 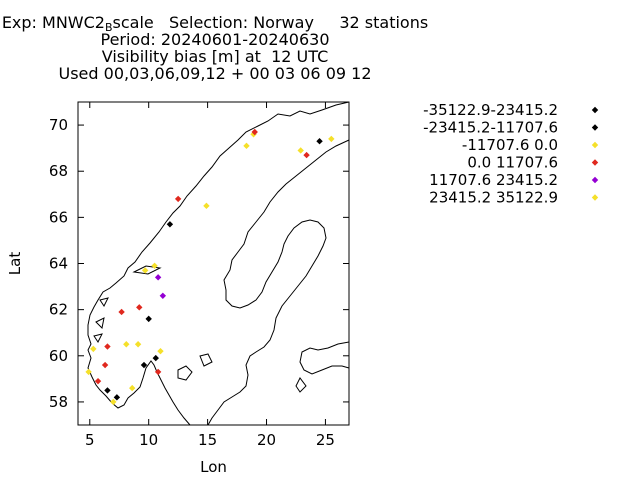 What do you see at coordinates (325, 440) in the screenshot?
I see `x-tick-label: 25` at bounding box center [325, 440].